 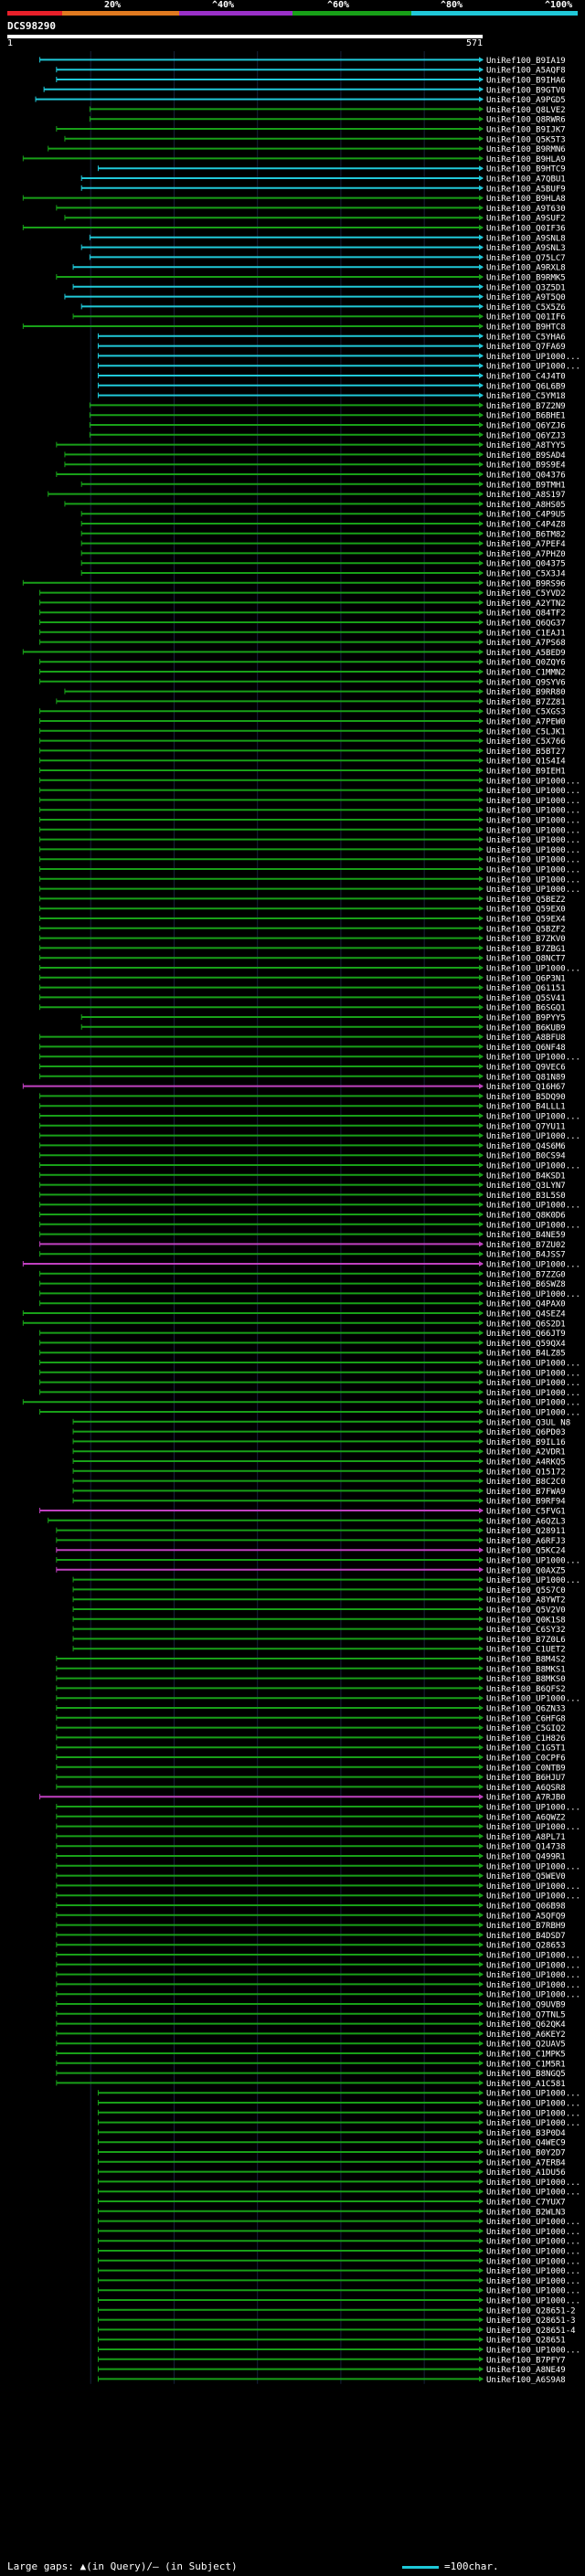 I want to click on hit-label: UniRef100_C6HFG8, so click(x=526, y=1718).